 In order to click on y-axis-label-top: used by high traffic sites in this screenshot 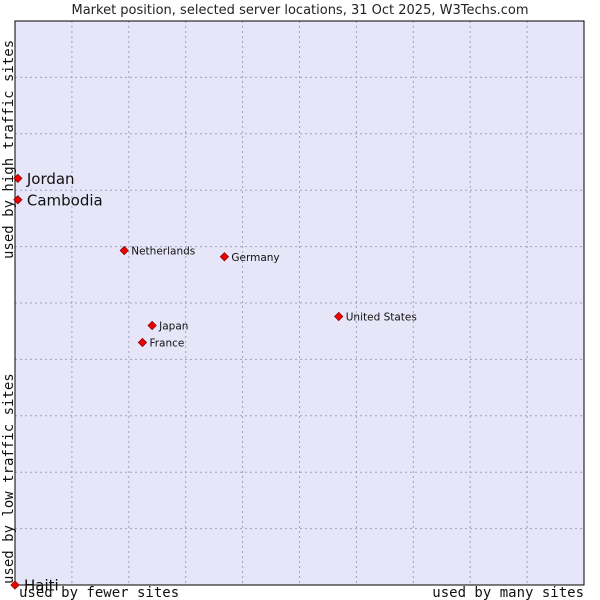, I will do `click(9, 149)`.